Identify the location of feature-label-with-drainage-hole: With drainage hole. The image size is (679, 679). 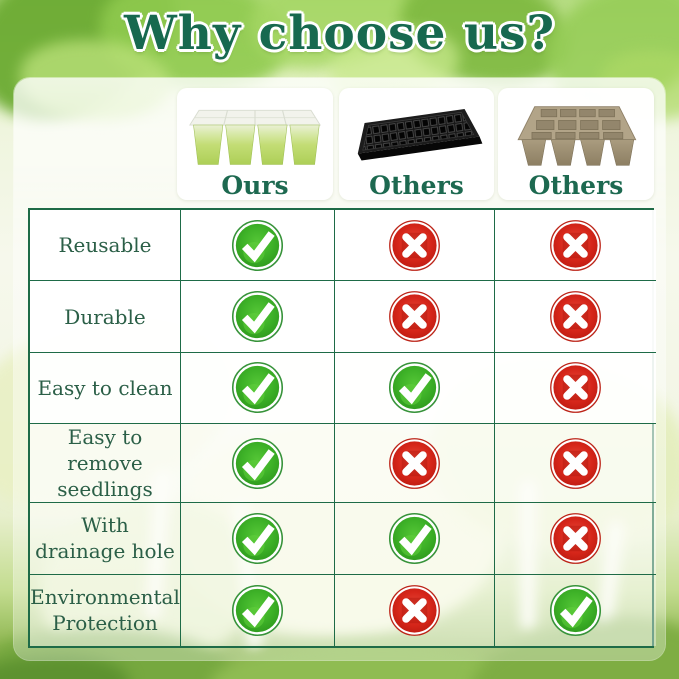
(105, 539).